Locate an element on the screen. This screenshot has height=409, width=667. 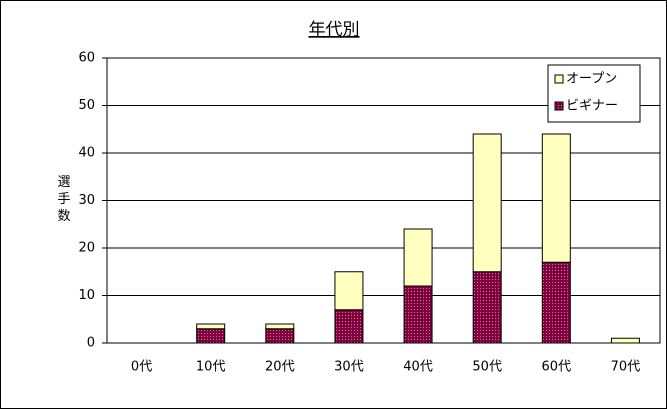
x-tick-label: 40代 is located at coordinates (418, 367).